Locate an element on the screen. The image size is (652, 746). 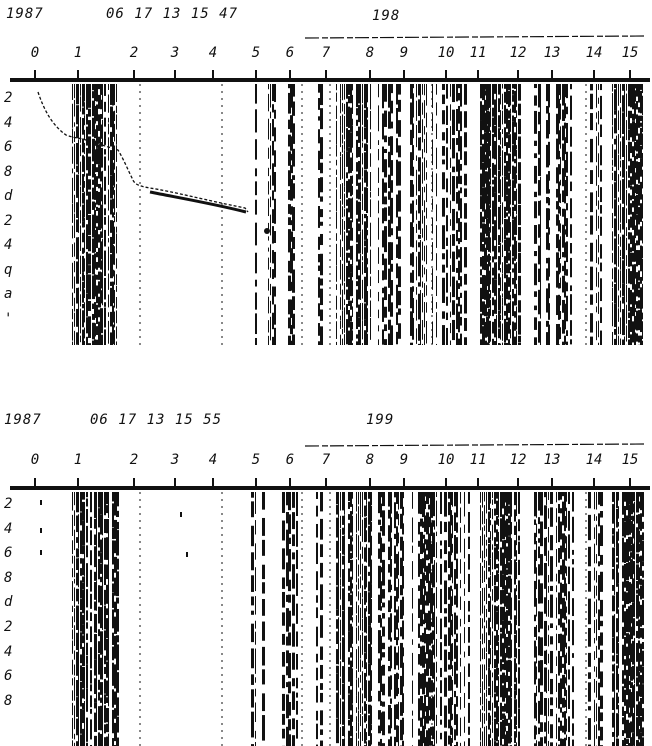
header-number: 198 is located at coordinates (386, 16).